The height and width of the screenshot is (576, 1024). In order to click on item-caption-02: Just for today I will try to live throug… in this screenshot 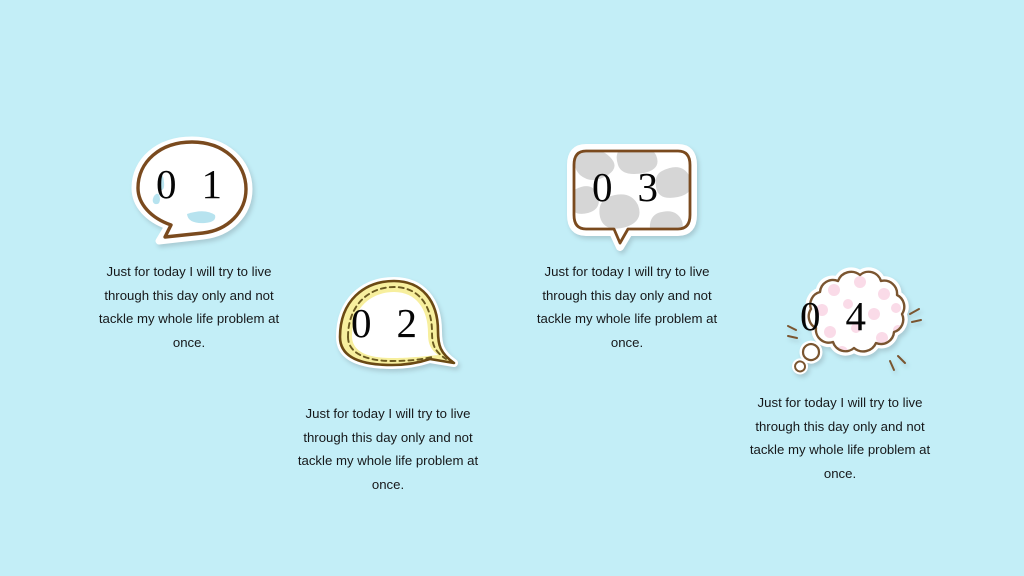, I will do `click(388, 449)`.